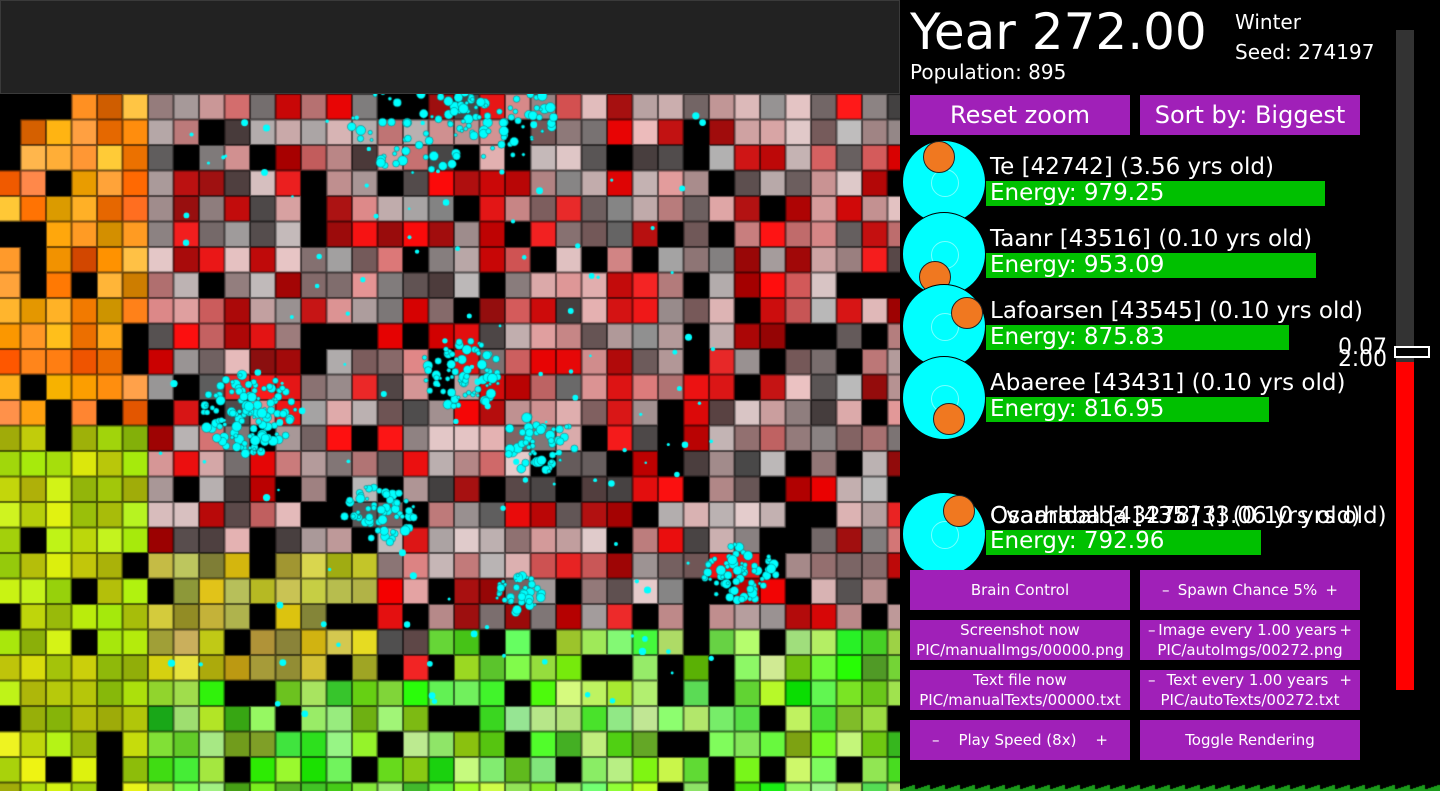 The width and height of the screenshot is (1440, 791). What do you see at coordinates (1166, 590) in the screenshot?
I see `spawn-decrease-button: –` at bounding box center [1166, 590].